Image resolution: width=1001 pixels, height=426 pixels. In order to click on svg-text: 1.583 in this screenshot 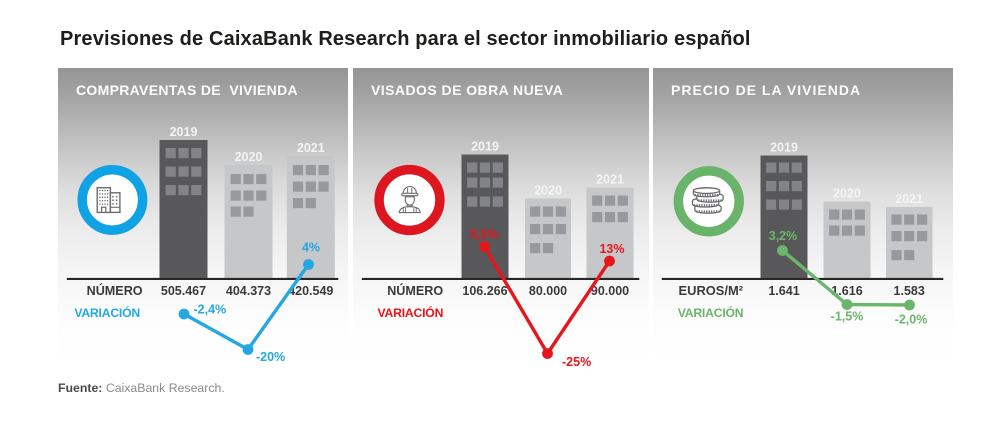, I will do `click(909, 291)`.